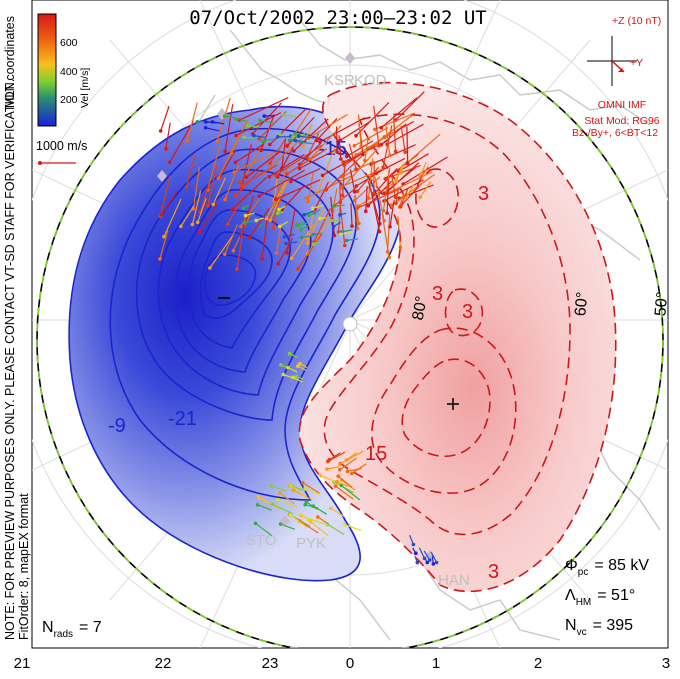  What do you see at coordinates (270, 663) in the screenshot?
I see `mlt-tick-23: 23` at bounding box center [270, 663].